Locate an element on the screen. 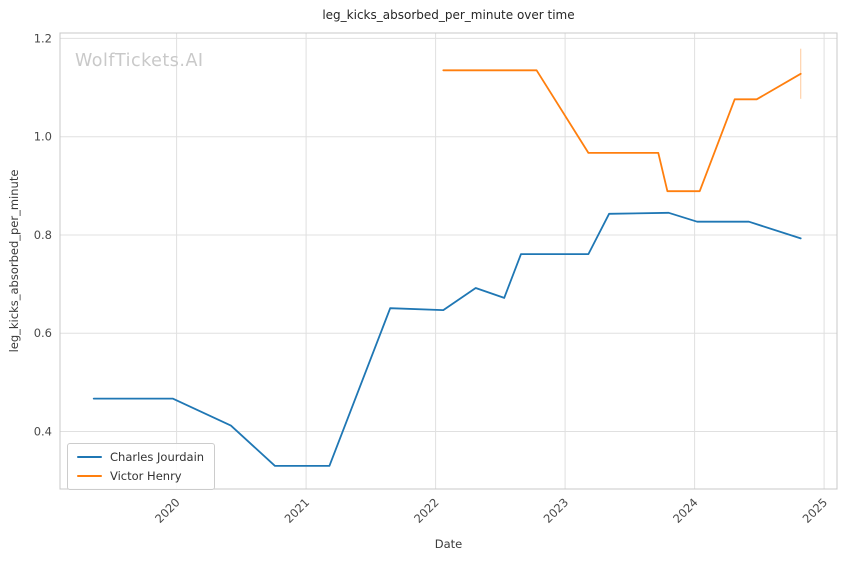  x-tick-label: 2023 is located at coordinates (556, 510).